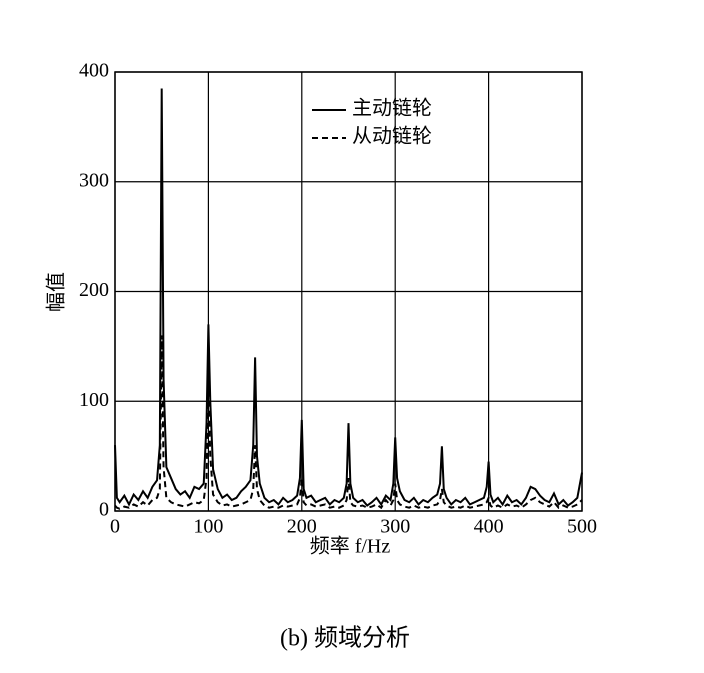  Describe the element at coordinates (94, 290) in the screenshot. I see `y-tick-label: 200` at that location.